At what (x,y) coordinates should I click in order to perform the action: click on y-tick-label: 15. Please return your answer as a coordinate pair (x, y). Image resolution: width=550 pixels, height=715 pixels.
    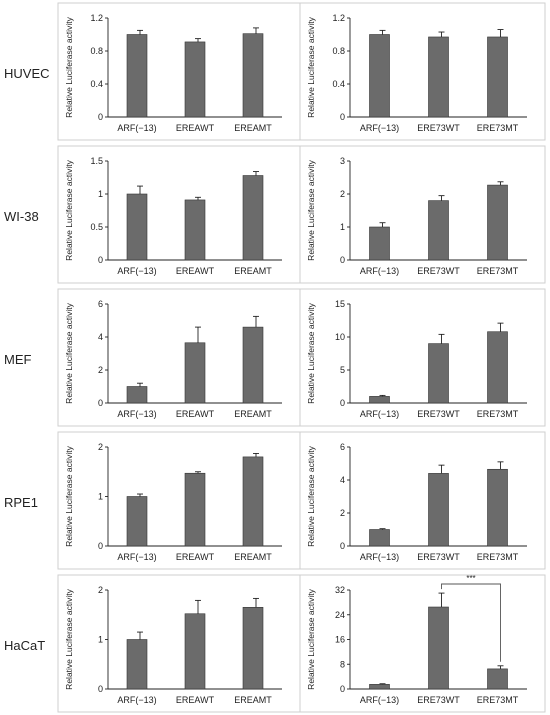
    Looking at the image, I should click on (340, 304).